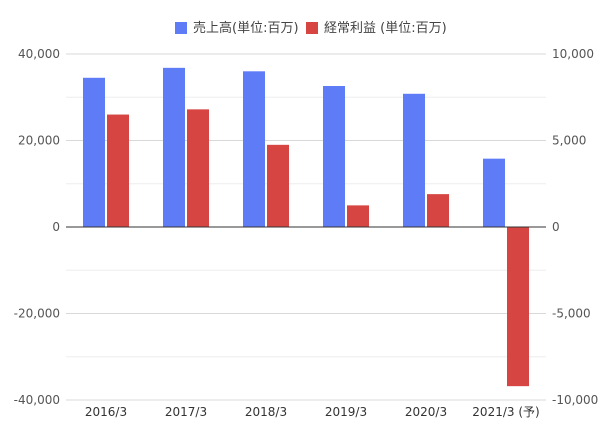 The width and height of the screenshot is (609, 444). What do you see at coordinates (37, 227) in the screenshot?
I see `left-axis-ticks: 40,000 20,000 0 -20,000 -40,000` at bounding box center [37, 227].